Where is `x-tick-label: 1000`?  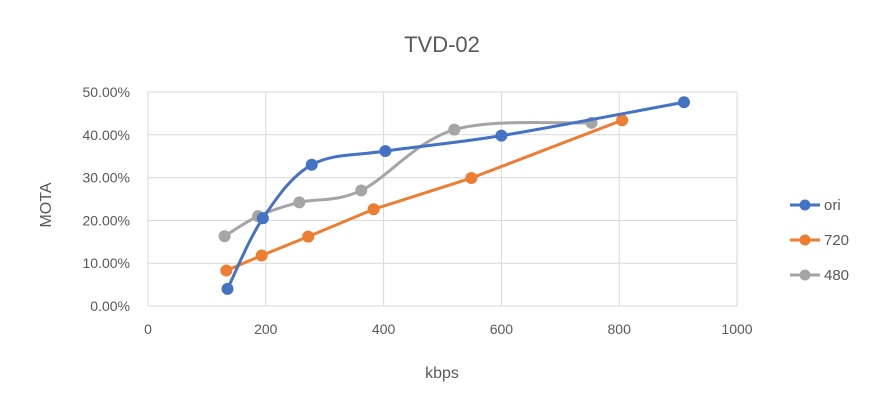
x-tick-label: 1000 is located at coordinates (736, 329).